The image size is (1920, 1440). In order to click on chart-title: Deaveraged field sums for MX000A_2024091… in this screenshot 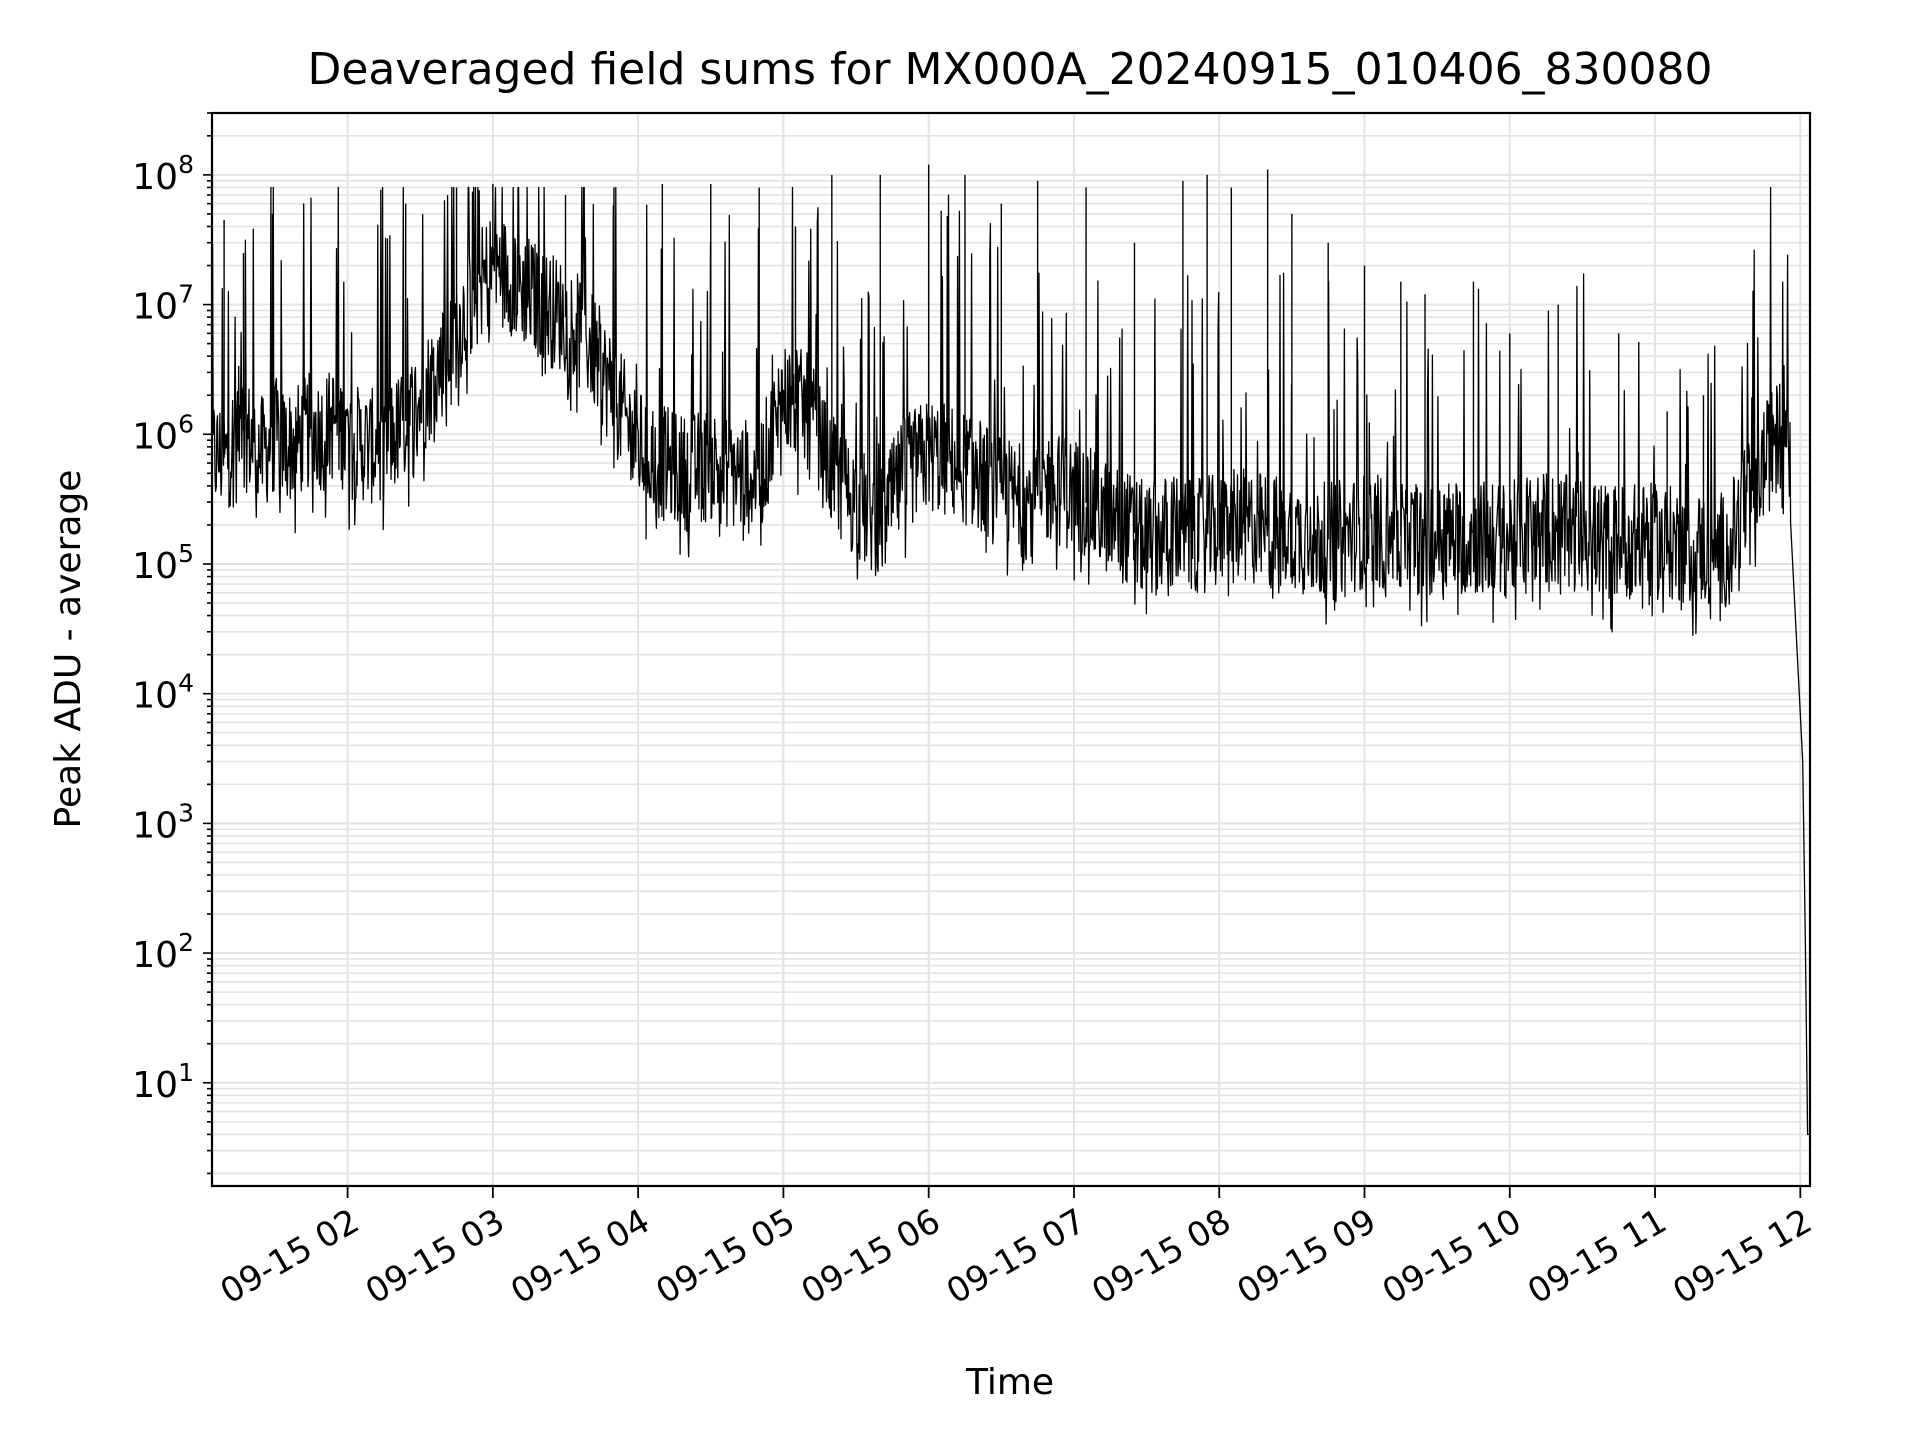, I will do `click(1009, 69)`.